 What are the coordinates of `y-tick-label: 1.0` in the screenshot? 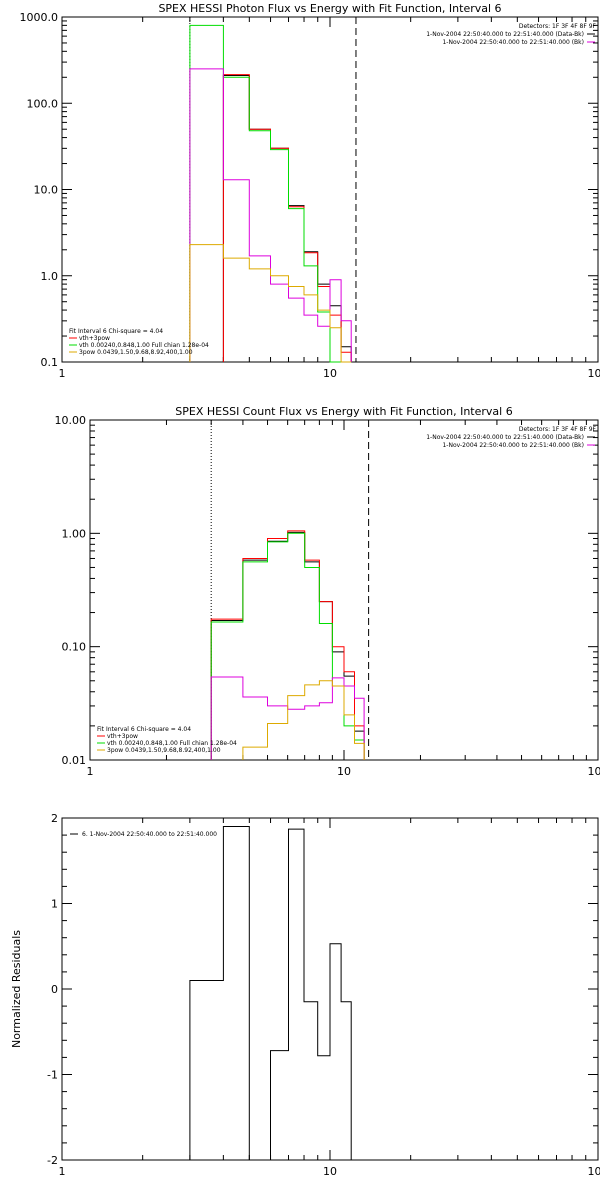 It's located at (50, 276).